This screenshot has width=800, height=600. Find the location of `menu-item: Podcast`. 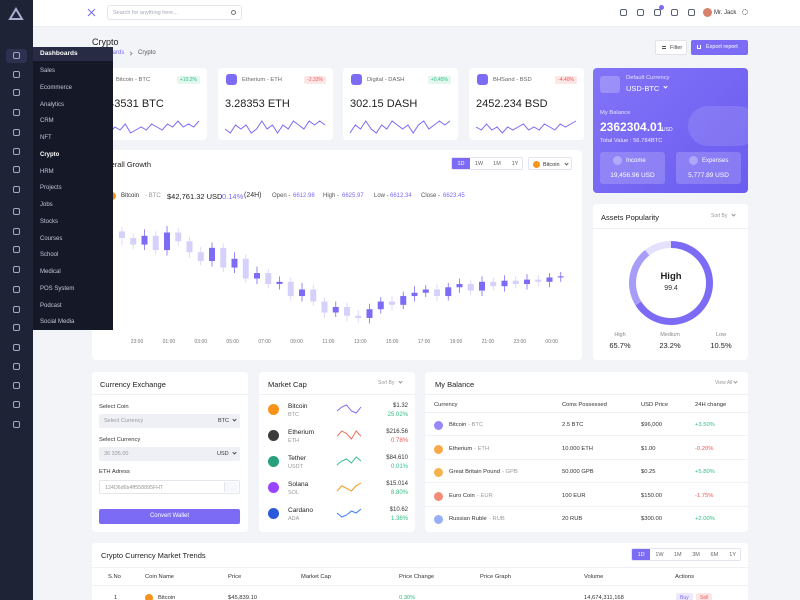

menu-item: Podcast is located at coordinates (51, 305).